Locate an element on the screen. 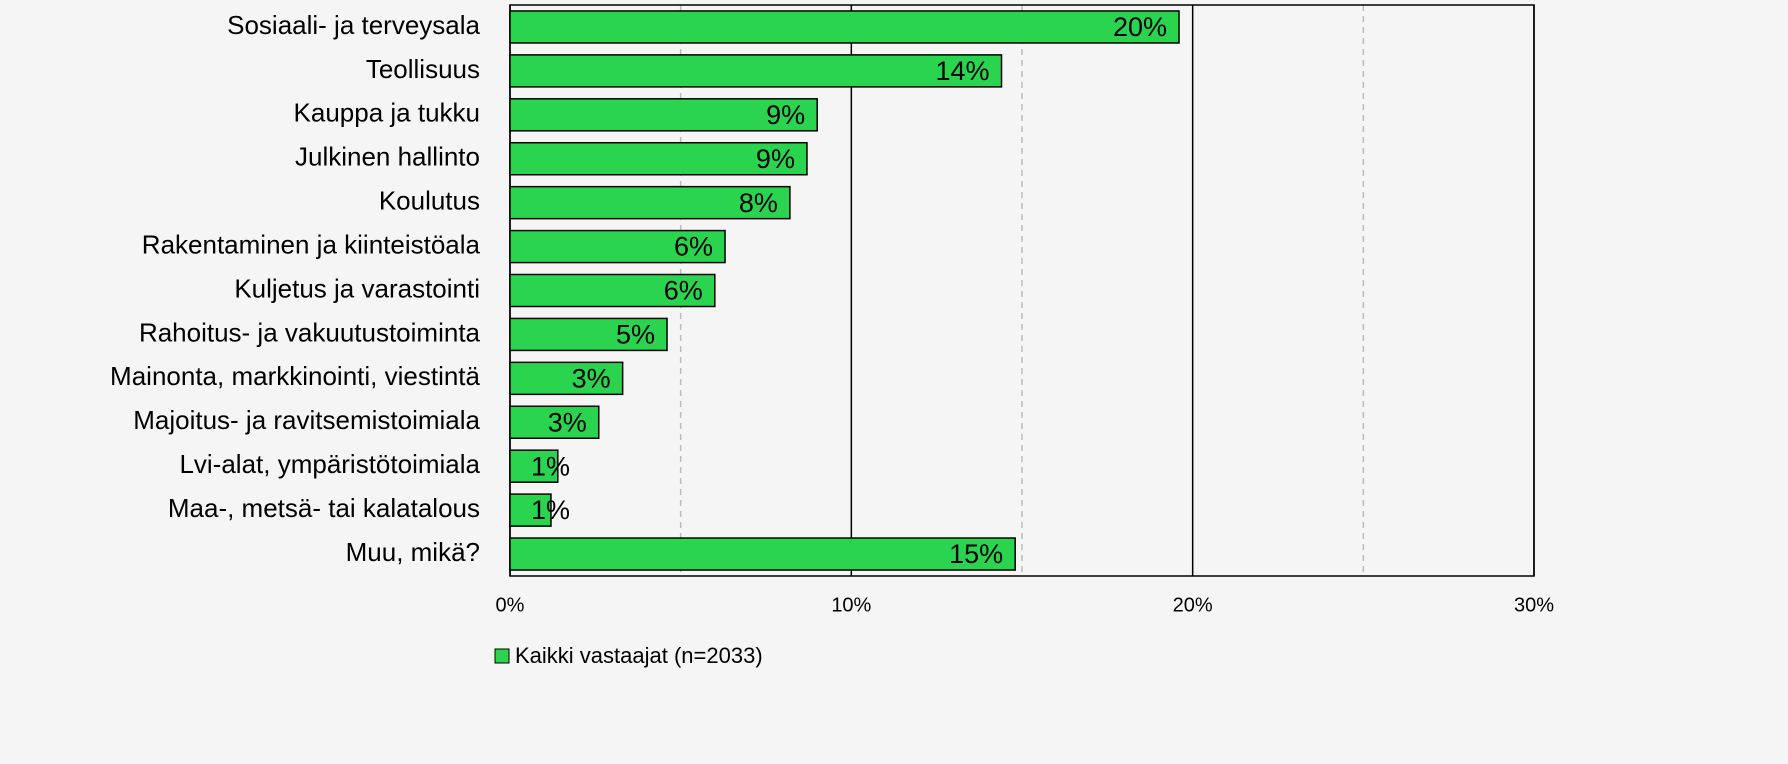 This screenshot has height=764, width=1788. y-tick-label: Rahoitus- ja vakuutustoiminta is located at coordinates (310, 332).